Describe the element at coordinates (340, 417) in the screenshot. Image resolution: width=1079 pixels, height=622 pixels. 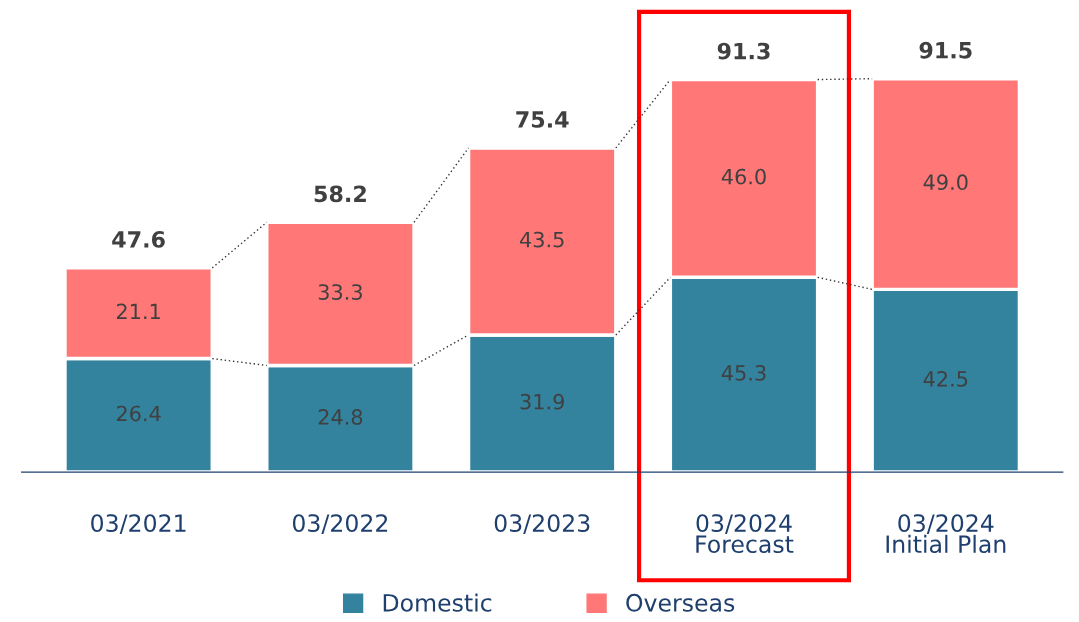
I see `data-label: 24.8` at that location.